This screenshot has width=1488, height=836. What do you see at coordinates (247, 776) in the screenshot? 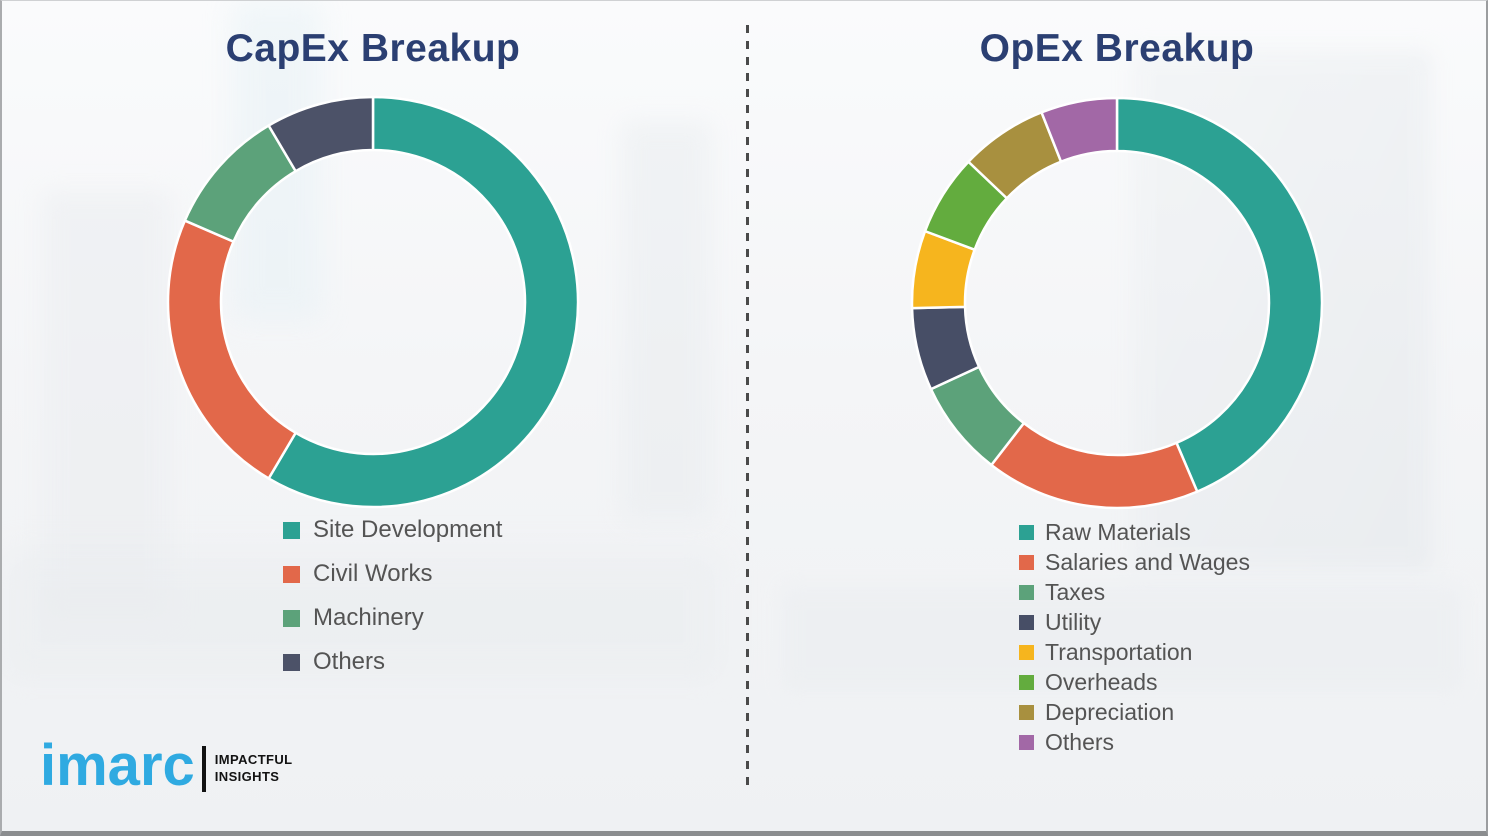
I see `tagline-line-2: INSIGHTS` at bounding box center [247, 776].